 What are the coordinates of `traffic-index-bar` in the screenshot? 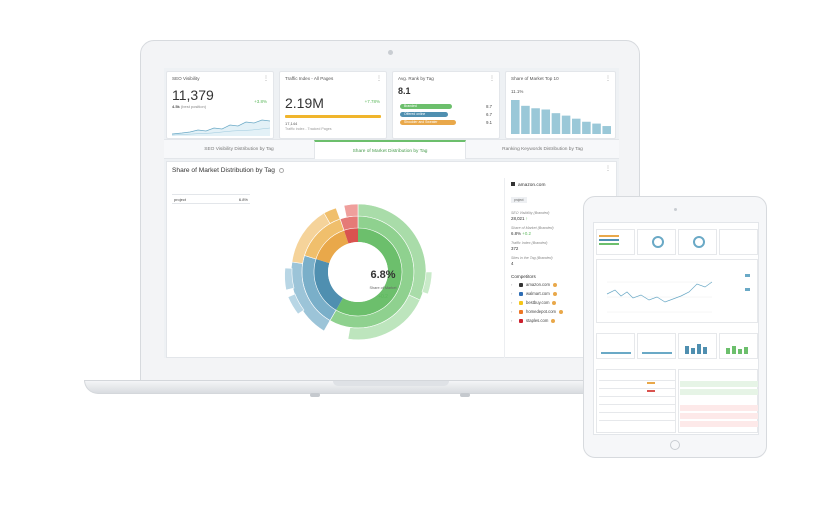 It's located at (333, 116).